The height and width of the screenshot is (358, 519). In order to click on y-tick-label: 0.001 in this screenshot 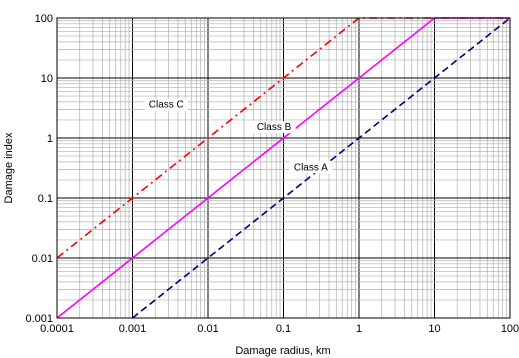, I will do `click(39, 319)`.